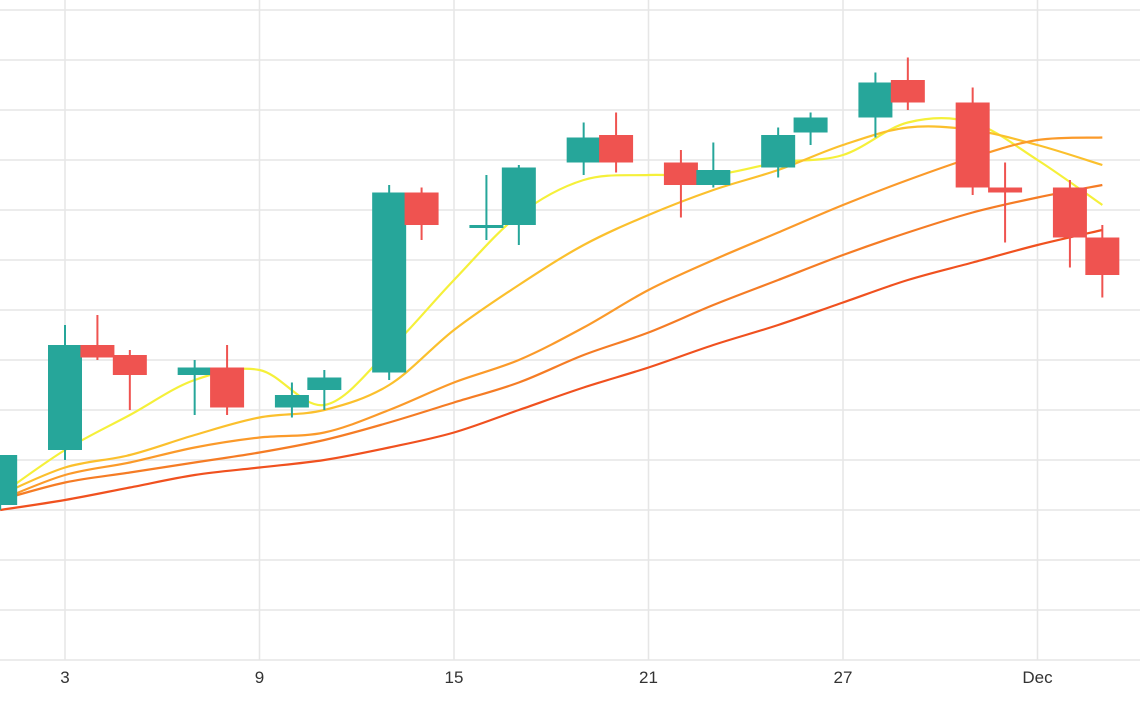  Describe the element at coordinates (648, 677) in the screenshot. I see `x-tick-label: 21` at that location.